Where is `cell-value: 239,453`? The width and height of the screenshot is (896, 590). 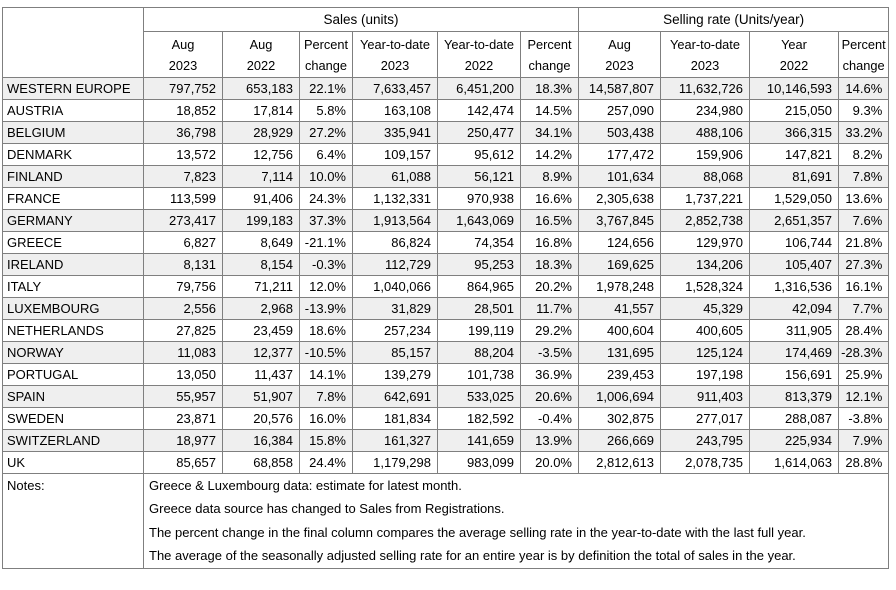 cell-value: 239,453 is located at coordinates (619, 374).